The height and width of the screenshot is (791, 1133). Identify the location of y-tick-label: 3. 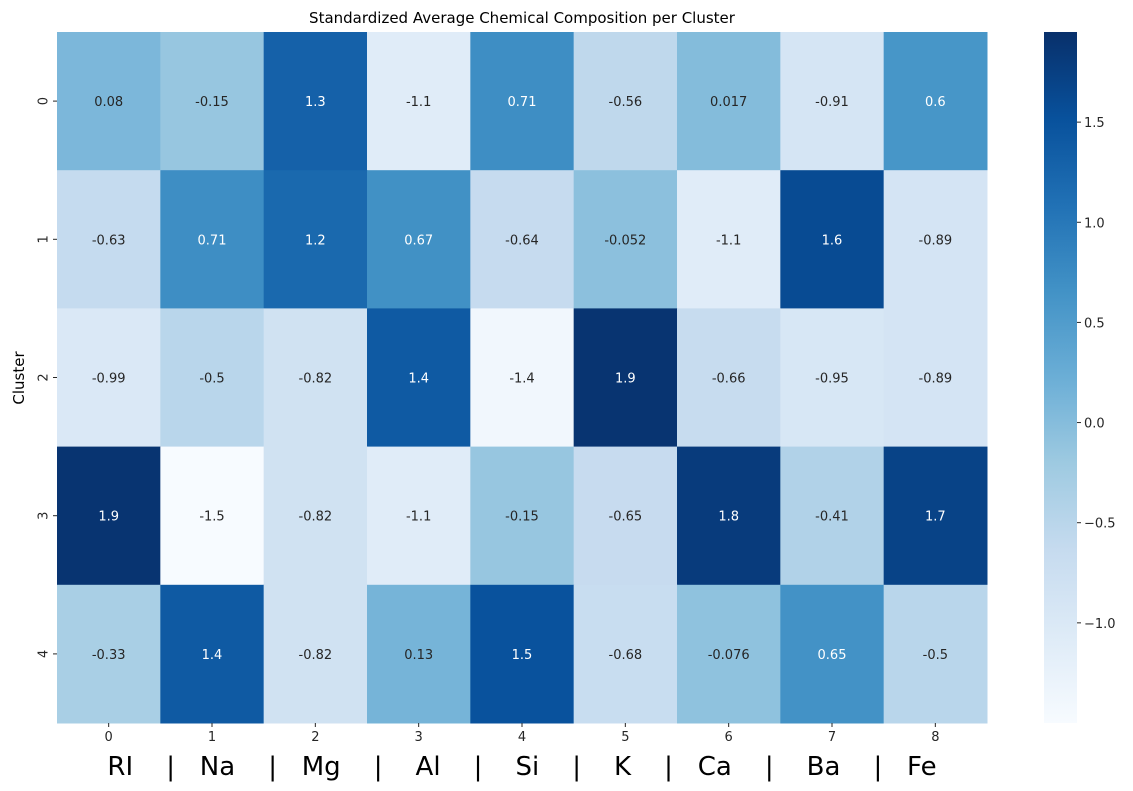
(44, 516).